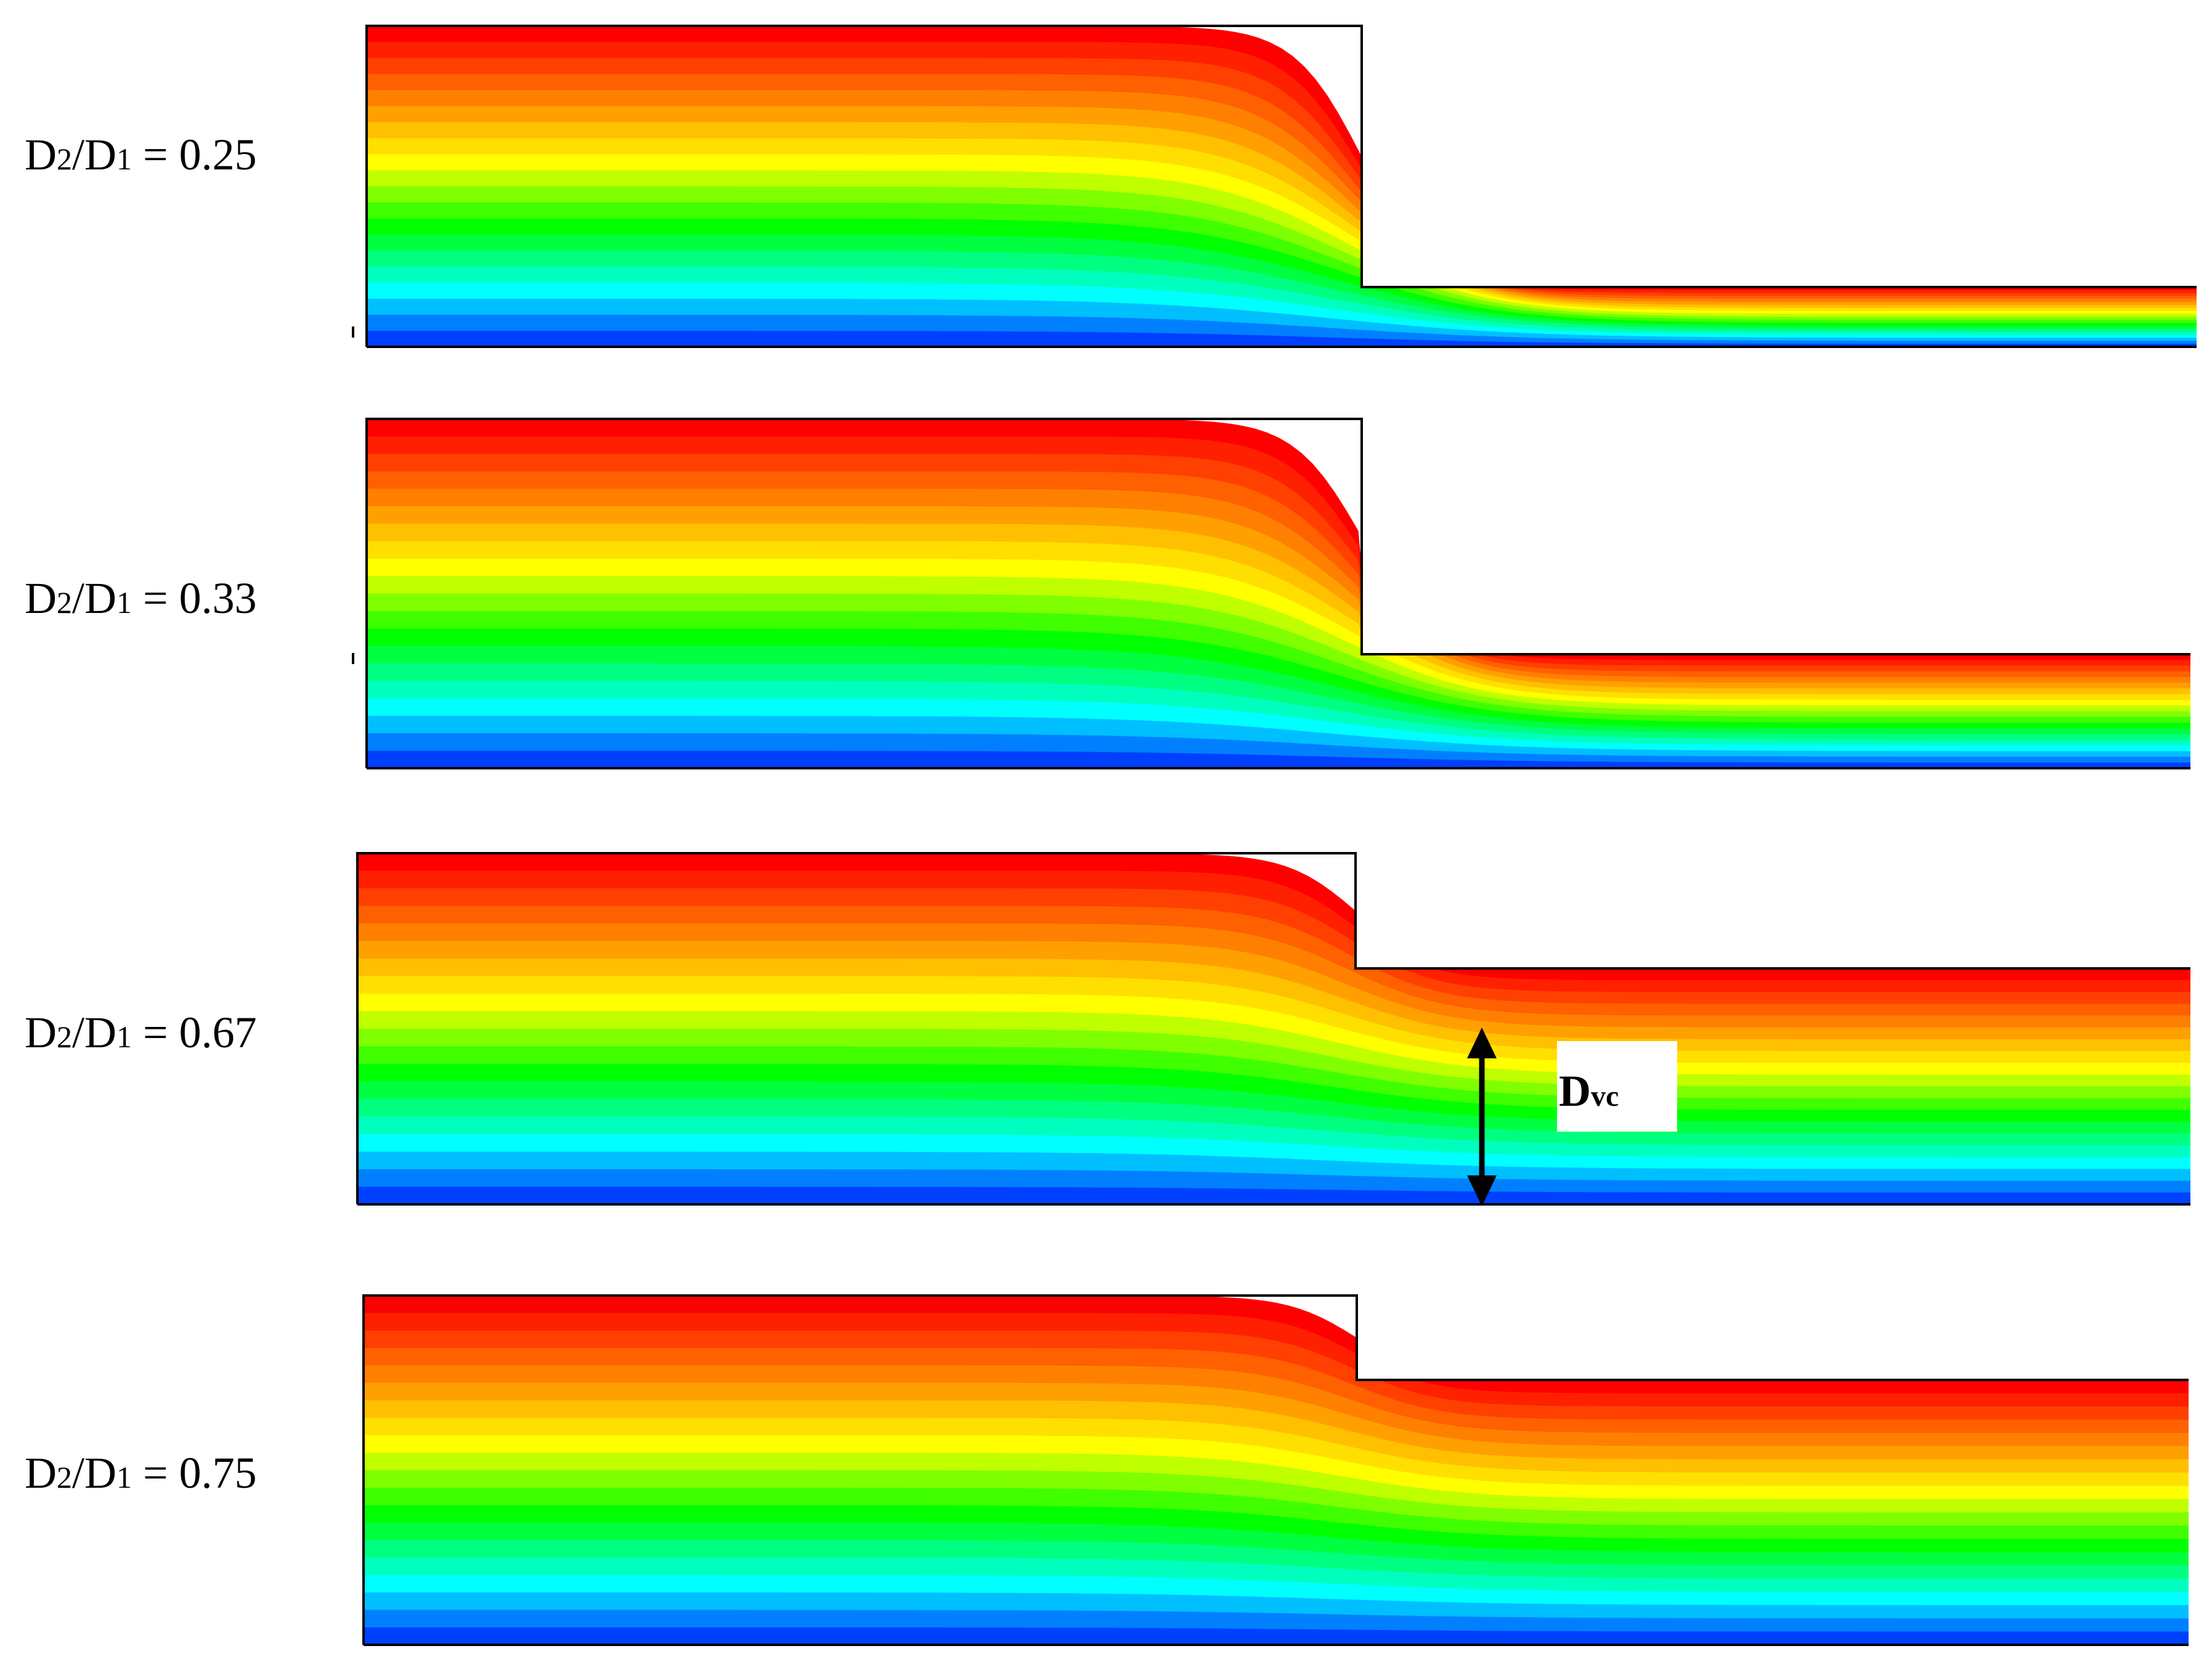  What do you see at coordinates (141, 154) in the screenshot?
I see `ratio-label: D2/D1 = 0.25` at bounding box center [141, 154].